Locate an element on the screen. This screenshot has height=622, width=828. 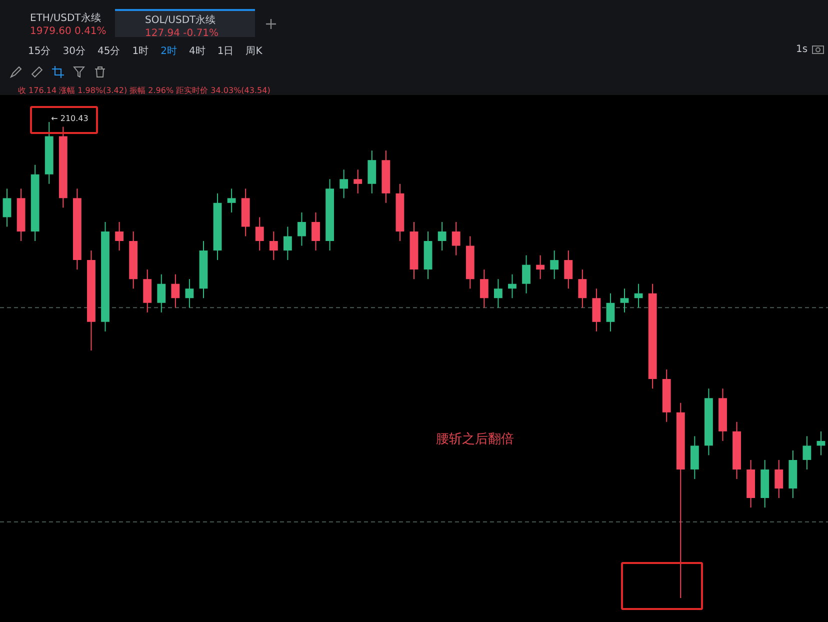
text: 30分 is located at coordinates (74, 51).